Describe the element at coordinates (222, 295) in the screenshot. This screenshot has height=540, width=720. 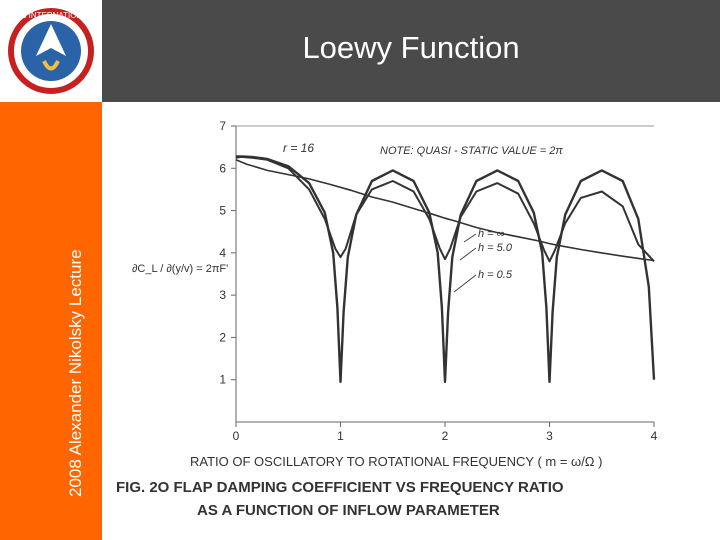
I see `y-tick-label: 3` at that location.